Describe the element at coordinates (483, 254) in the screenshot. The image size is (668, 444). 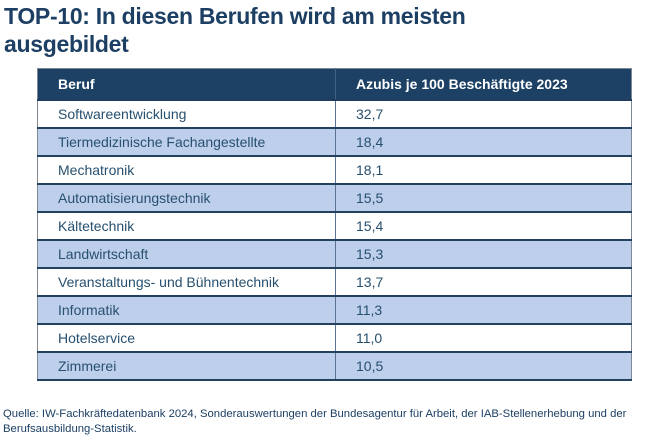
I see `value-cell: 15,3` at that location.